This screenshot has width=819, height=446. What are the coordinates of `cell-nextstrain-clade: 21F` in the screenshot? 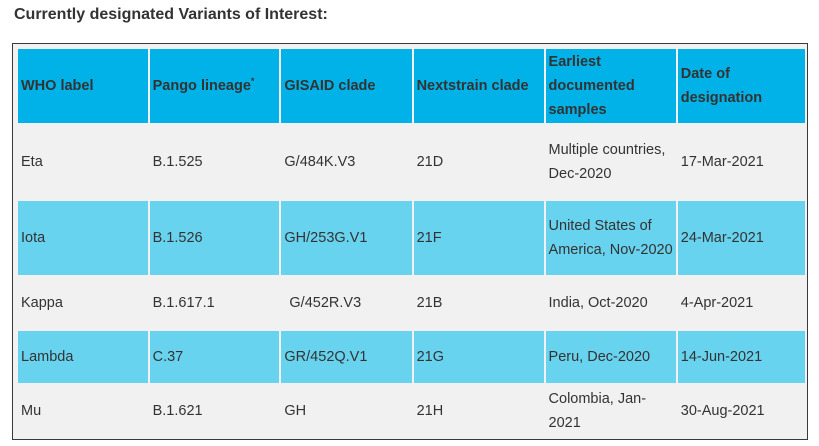 It's located at (478, 238).